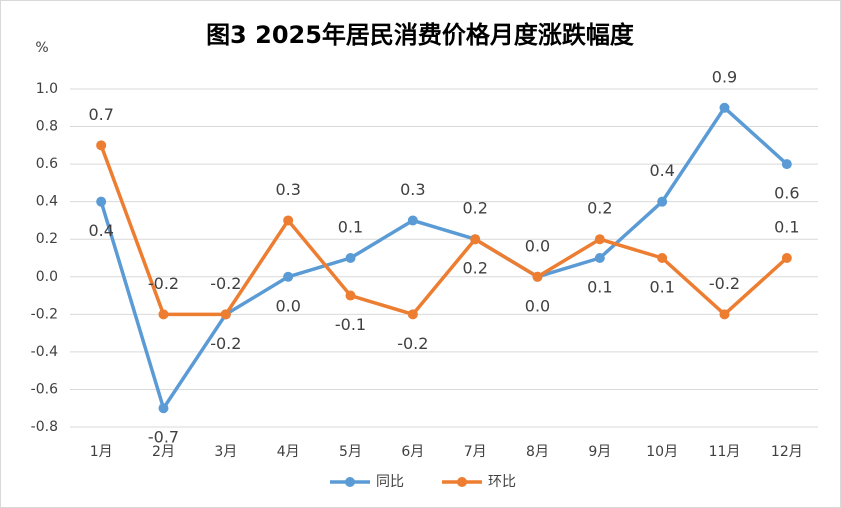  What do you see at coordinates (599, 452) in the screenshot?
I see `x-tick-label: 9月` at bounding box center [599, 452].